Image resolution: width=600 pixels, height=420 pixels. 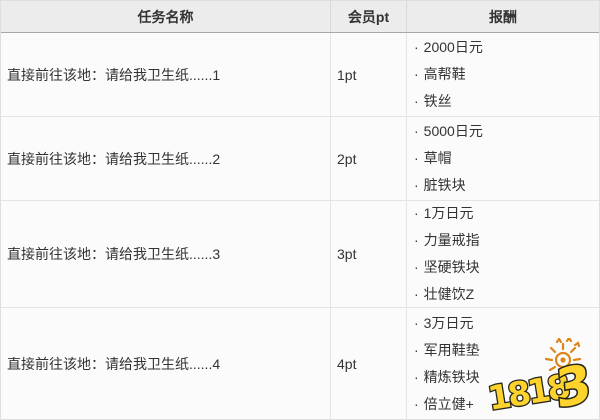 I want to click on reward-item: · 铁丝, so click(x=506, y=101).